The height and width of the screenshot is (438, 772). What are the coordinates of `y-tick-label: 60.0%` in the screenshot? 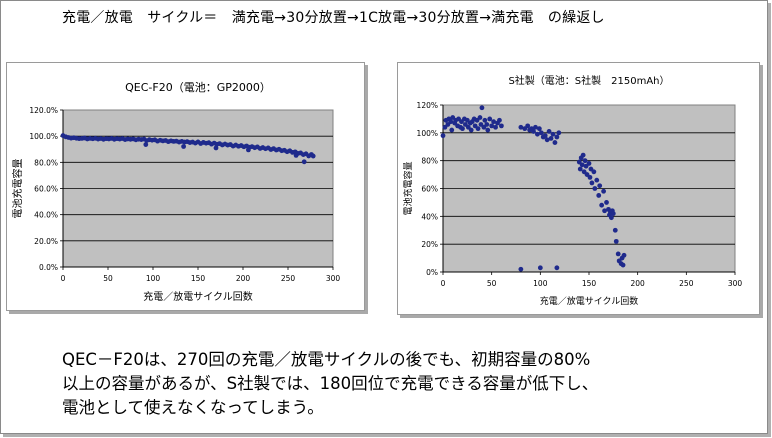 It's located at (46, 189).